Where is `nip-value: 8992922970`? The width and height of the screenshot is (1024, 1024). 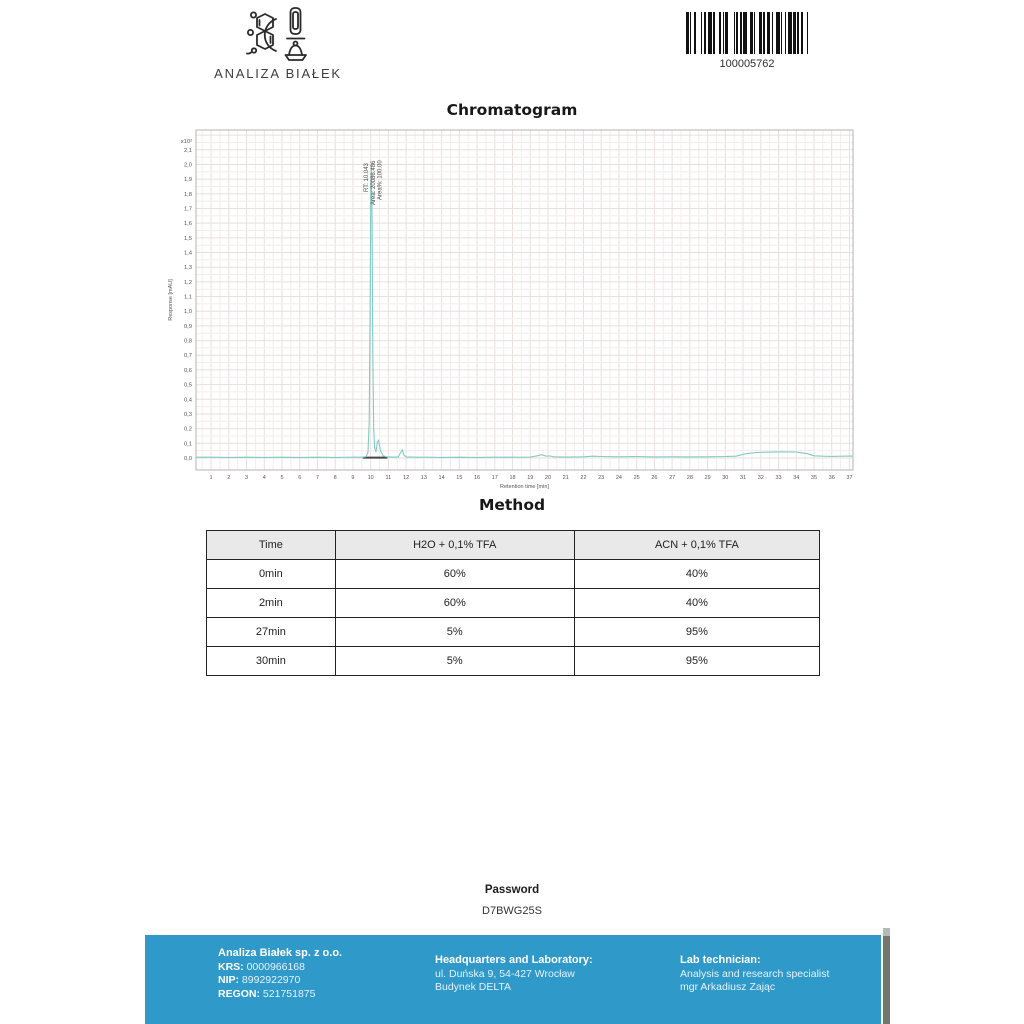 nip-value: 8992922970 is located at coordinates (271, 980).